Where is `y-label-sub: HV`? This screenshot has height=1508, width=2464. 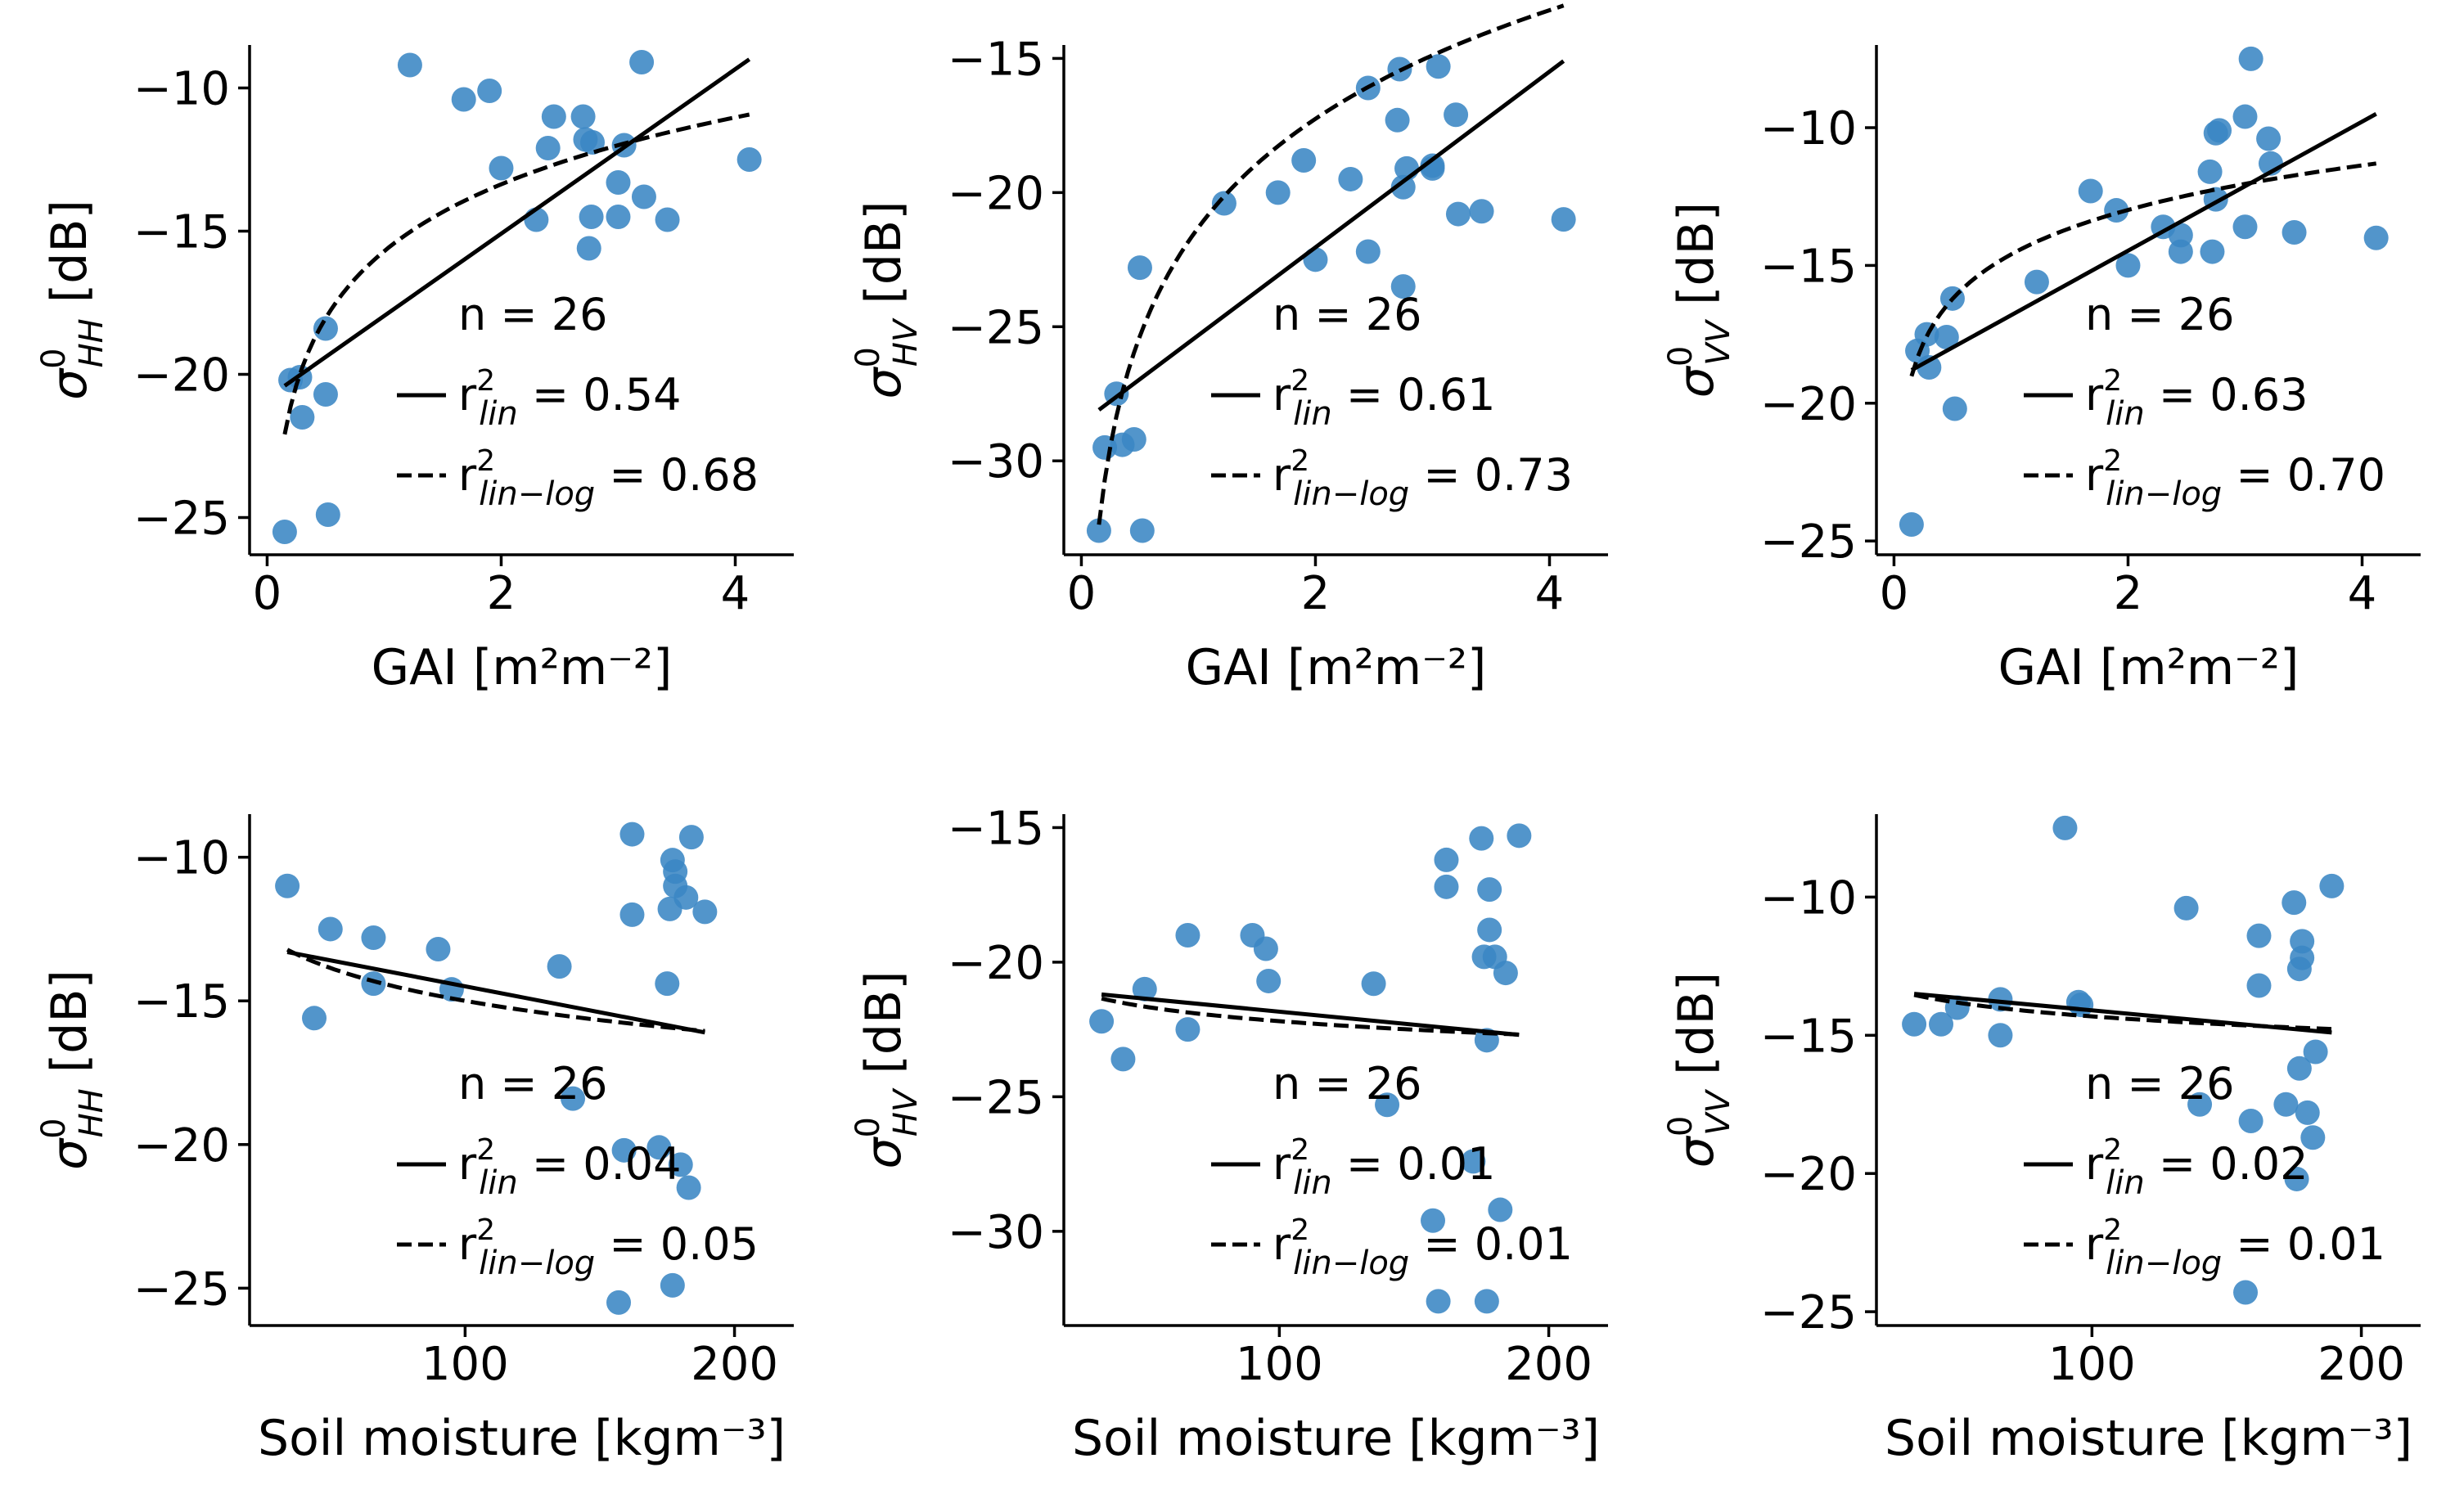
y-label-sub: HV is located at coordinates (906, 342).